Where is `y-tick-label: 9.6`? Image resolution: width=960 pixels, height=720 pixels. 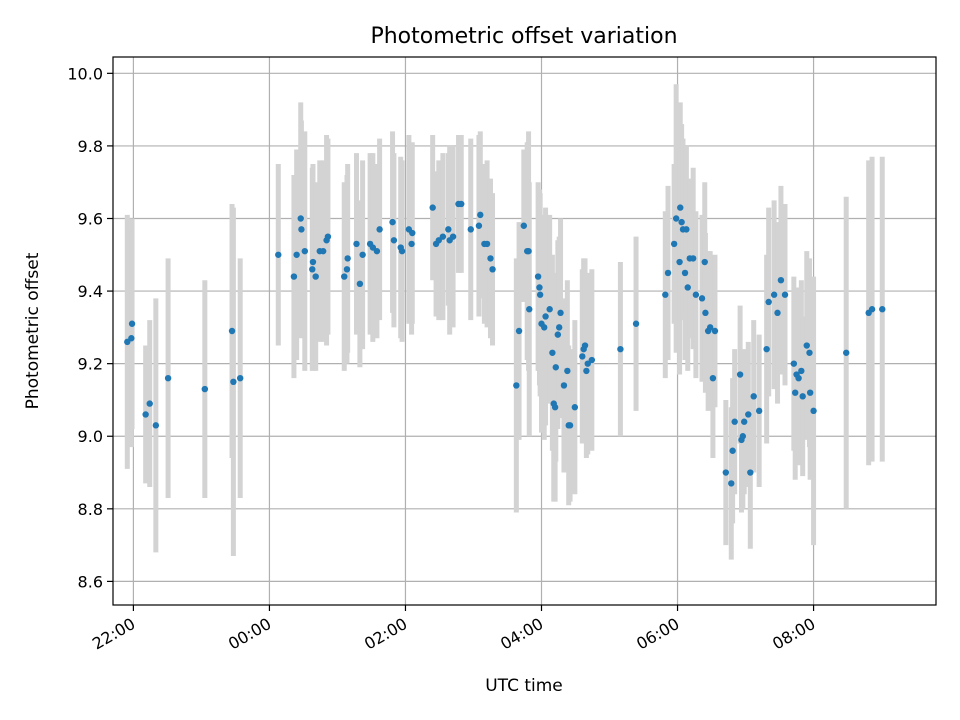 y-tick-label: 9.6 is located at coordinates (90, 218).